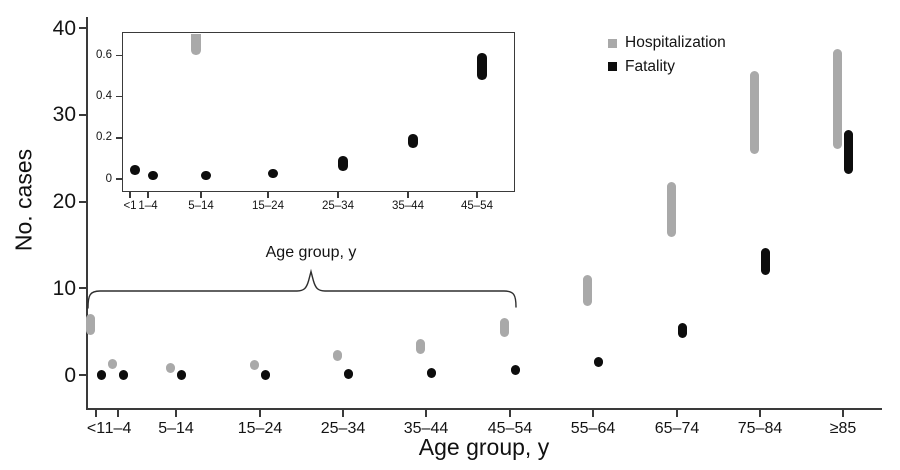 The height and width of the screenshot is (470, 900). I want to click on hospitalization-swatch-icon, so click(612, 43).